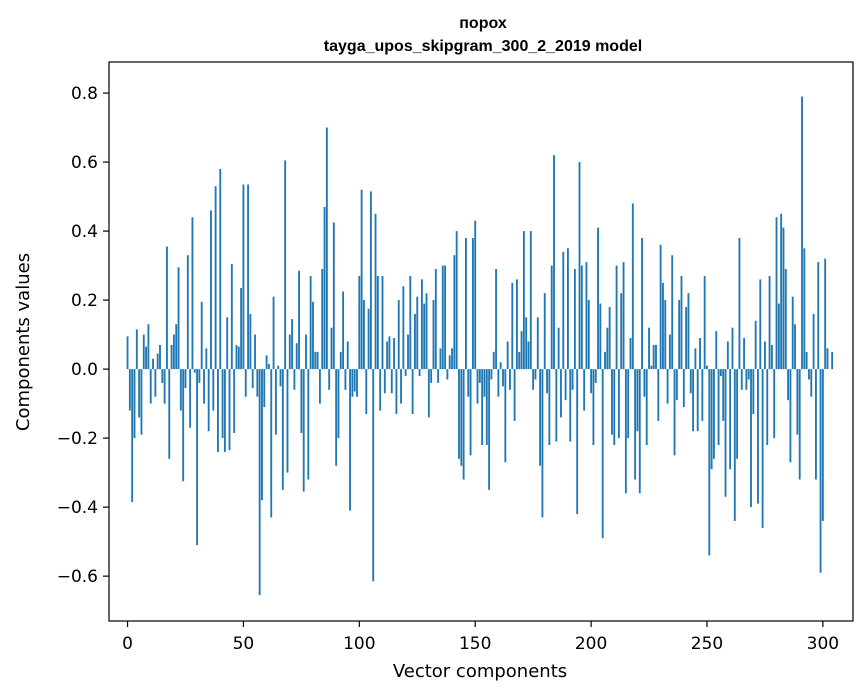 The width and height of the screenshot is (867, 696). I want to click on x-tick-label: 300, so click(823, 644).